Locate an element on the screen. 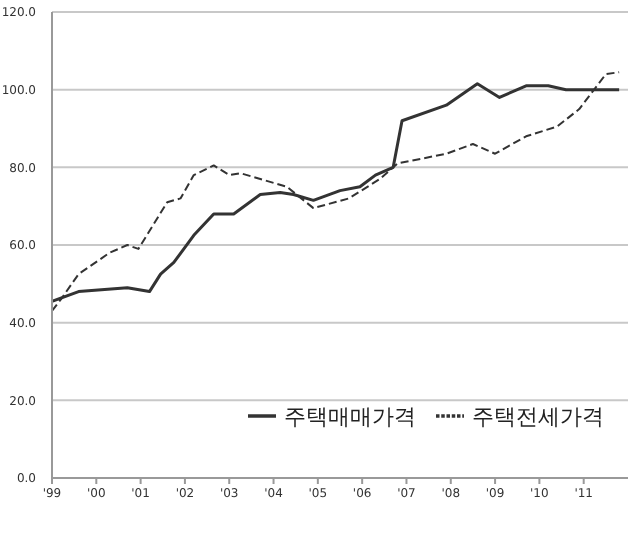  legend-label: 주택전세가격 is located at coordinates (538, 417).